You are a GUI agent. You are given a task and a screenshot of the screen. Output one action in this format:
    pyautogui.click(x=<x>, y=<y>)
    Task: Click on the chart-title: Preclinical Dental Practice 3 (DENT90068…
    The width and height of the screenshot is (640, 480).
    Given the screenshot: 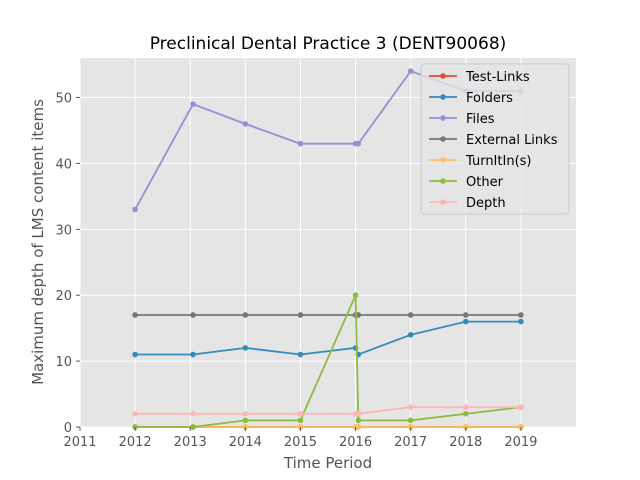 What is the action you would take?
    pyautogui.click(x=328, y=44)
    